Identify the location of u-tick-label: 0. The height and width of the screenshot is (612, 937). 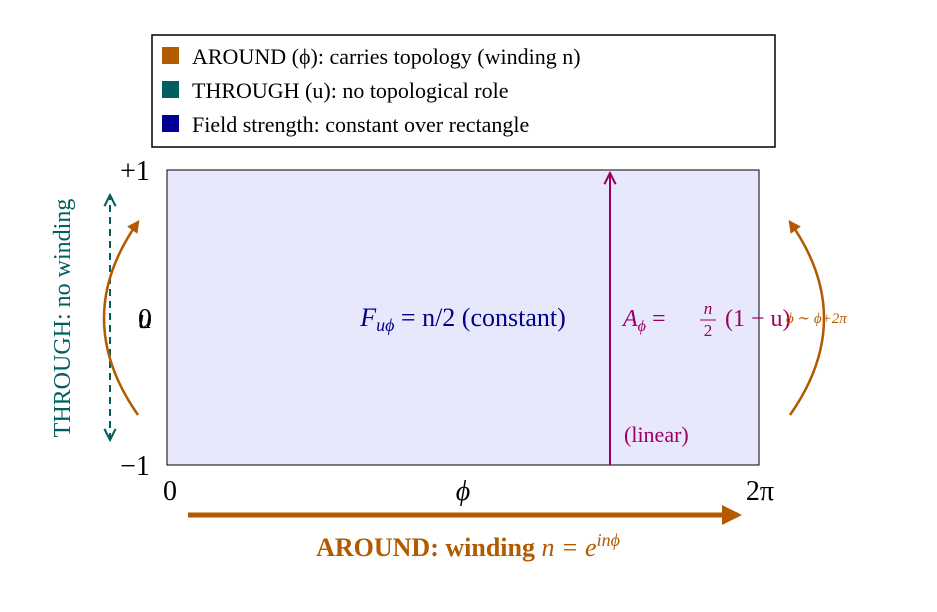
(145, 319).